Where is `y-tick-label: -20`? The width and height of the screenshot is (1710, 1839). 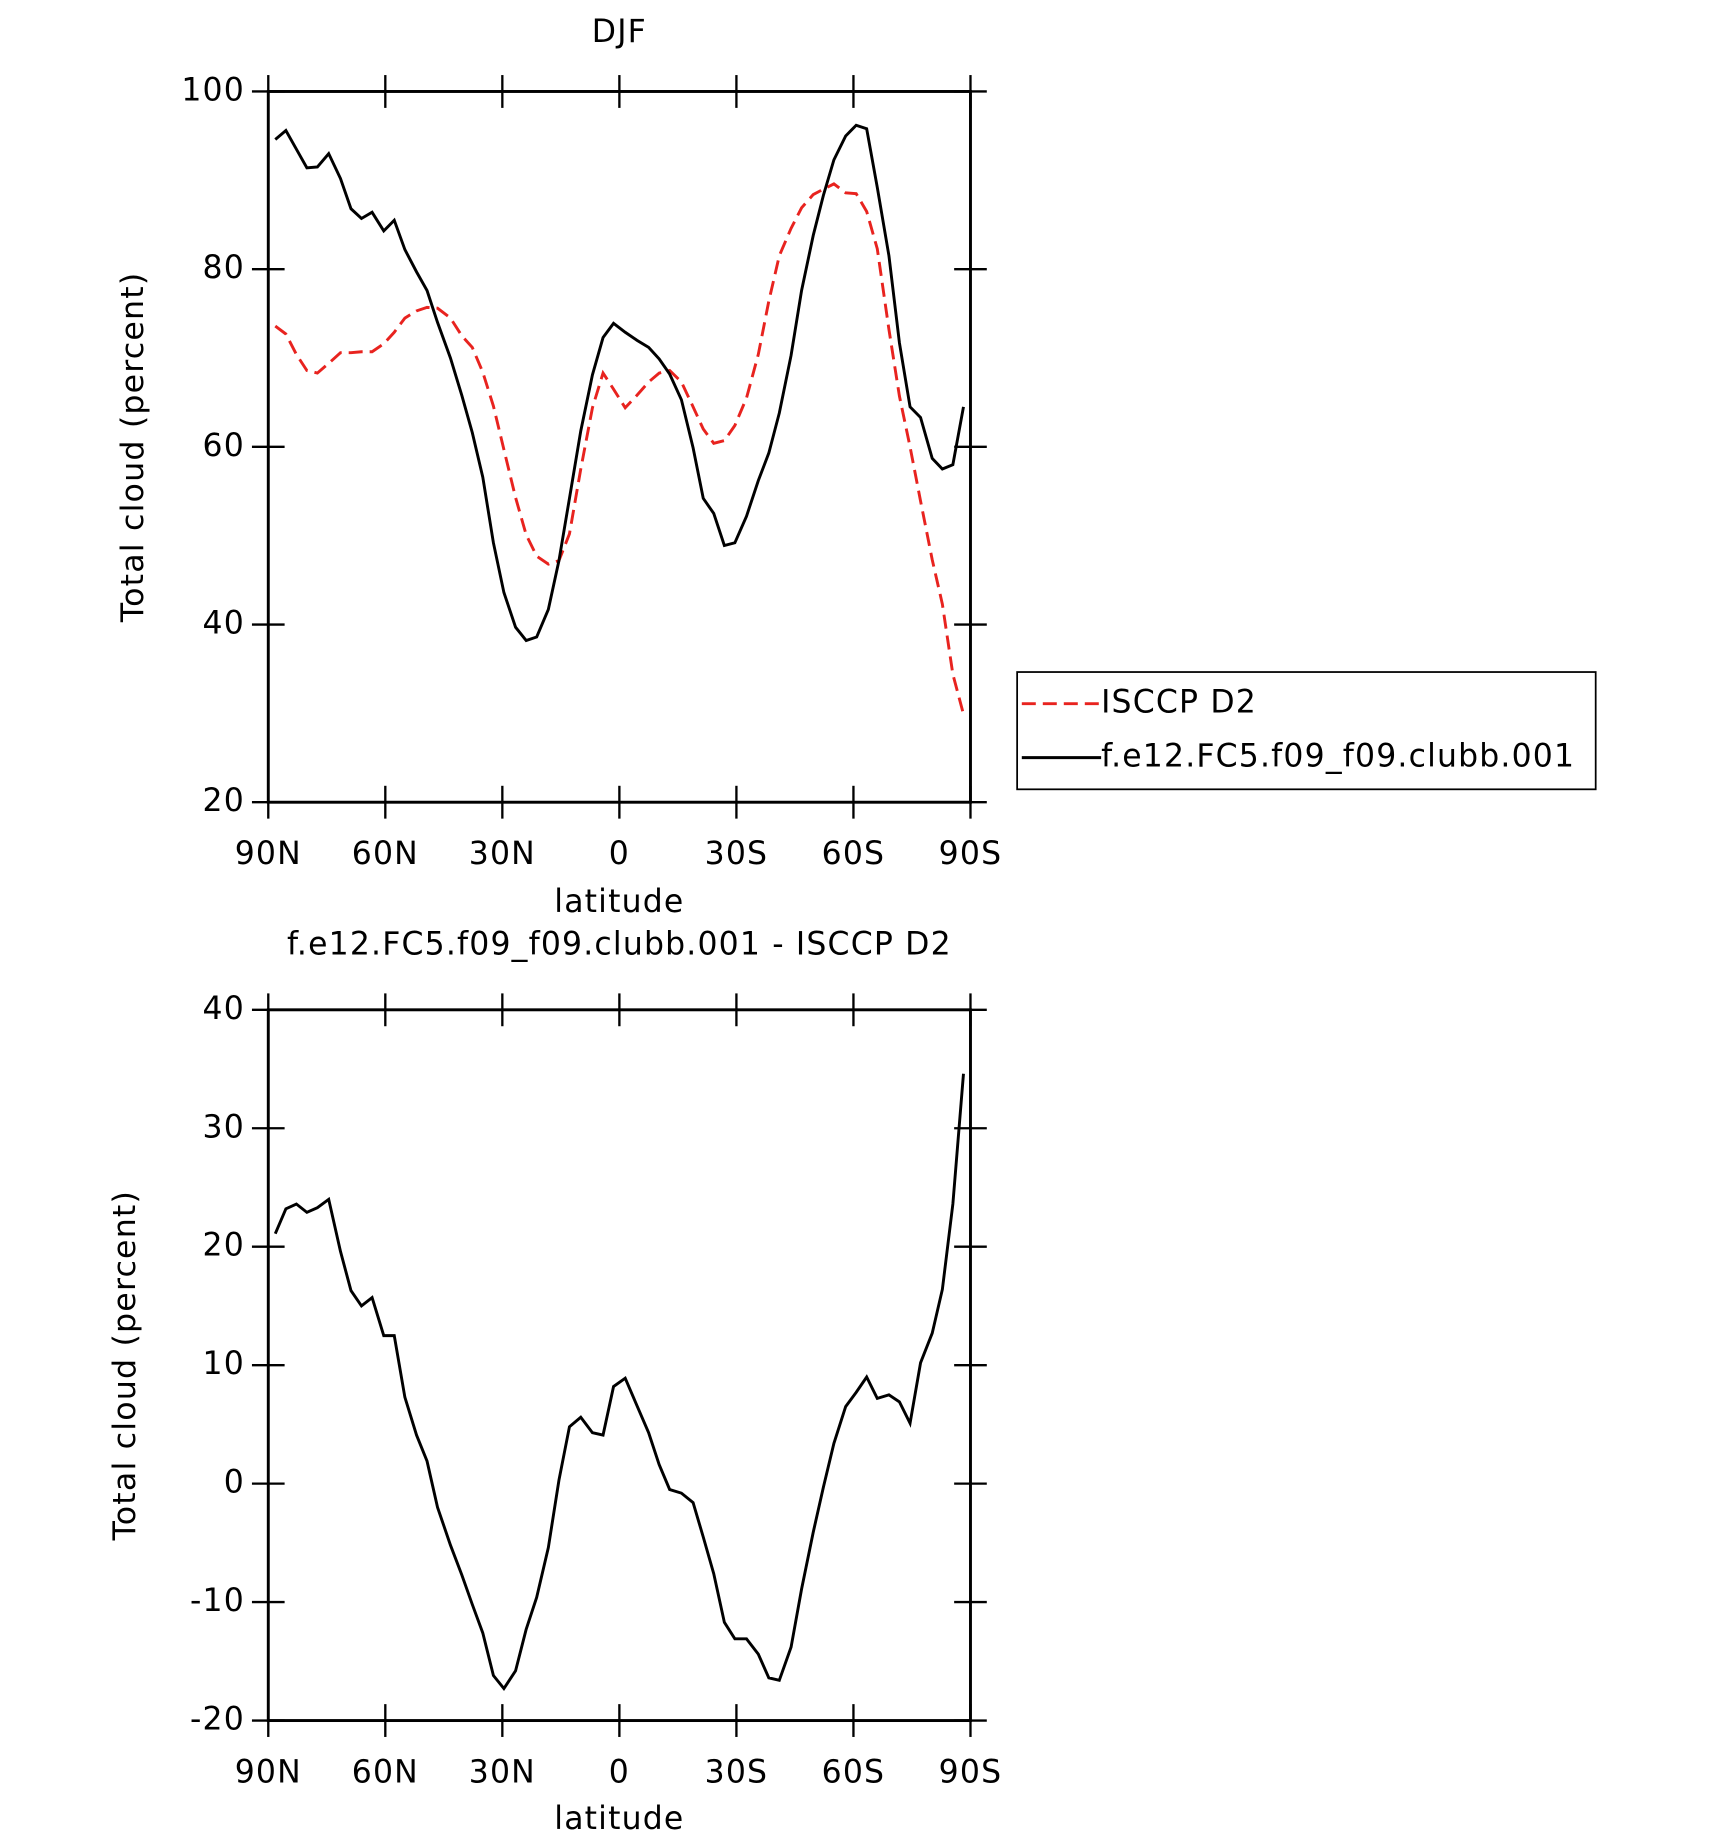 y-tick-label: -20 is located at coordinates (217, 1719).